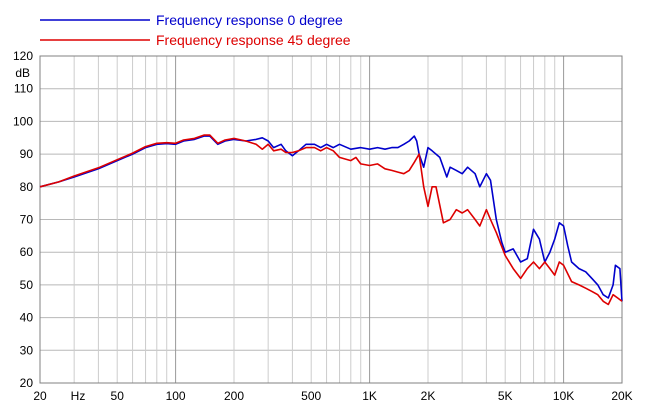 The width and height of the screenshot is (650, 416). What do you see at coordinates (621, 396) in the screenshot?
I see `x-tick-label: 20K` at bounding box center [621, 396].